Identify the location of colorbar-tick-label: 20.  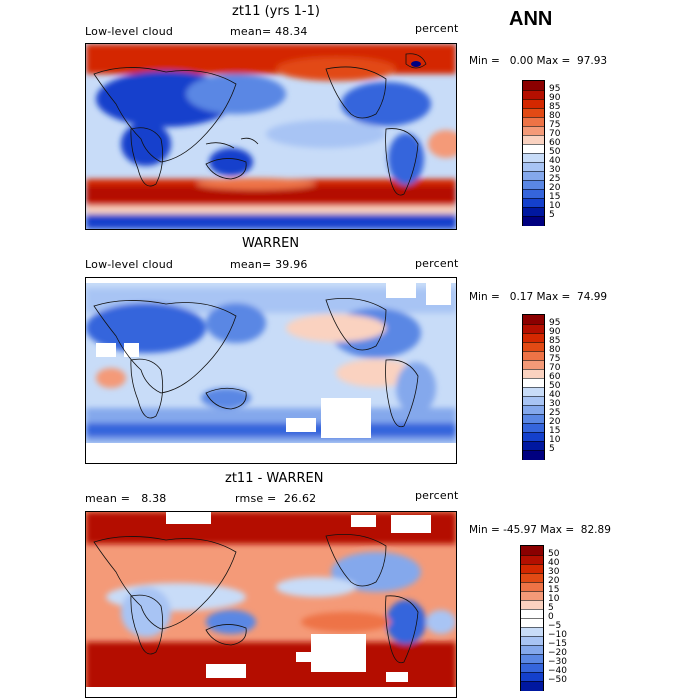
(555, 421).